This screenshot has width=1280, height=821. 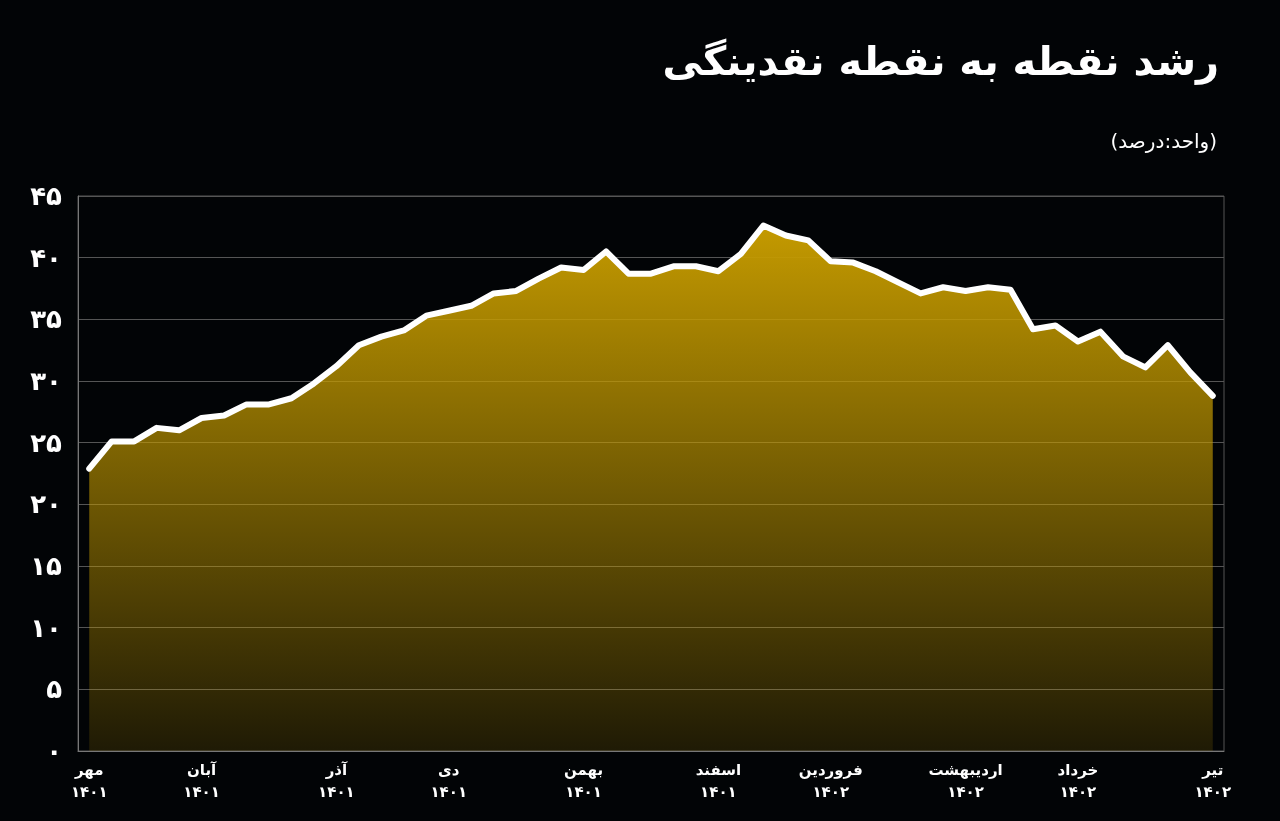 What do you see at coordinates (830, 781) in the screenshot?
I see `x-tick-label: فروردین ۱۴۰۲` at bounding box center [830, 781].